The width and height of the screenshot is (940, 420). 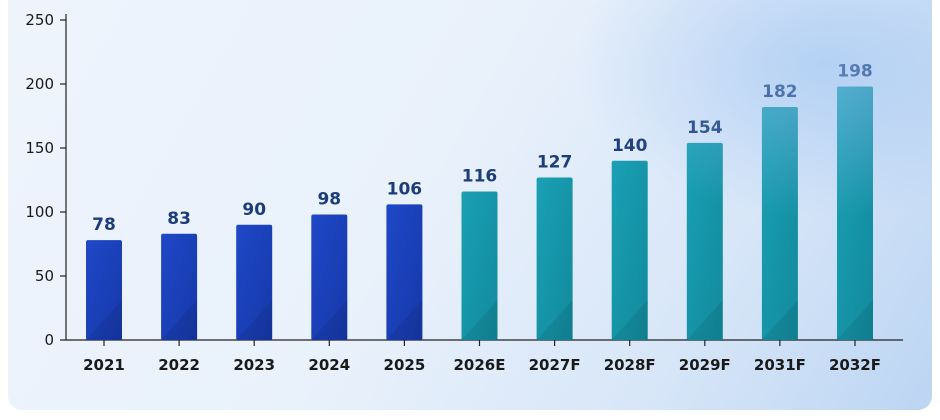 What do you see at coordinates (555, 162) in the screenshot?
I see `value-label-2027F: 127` at bounding box center [555, 162].